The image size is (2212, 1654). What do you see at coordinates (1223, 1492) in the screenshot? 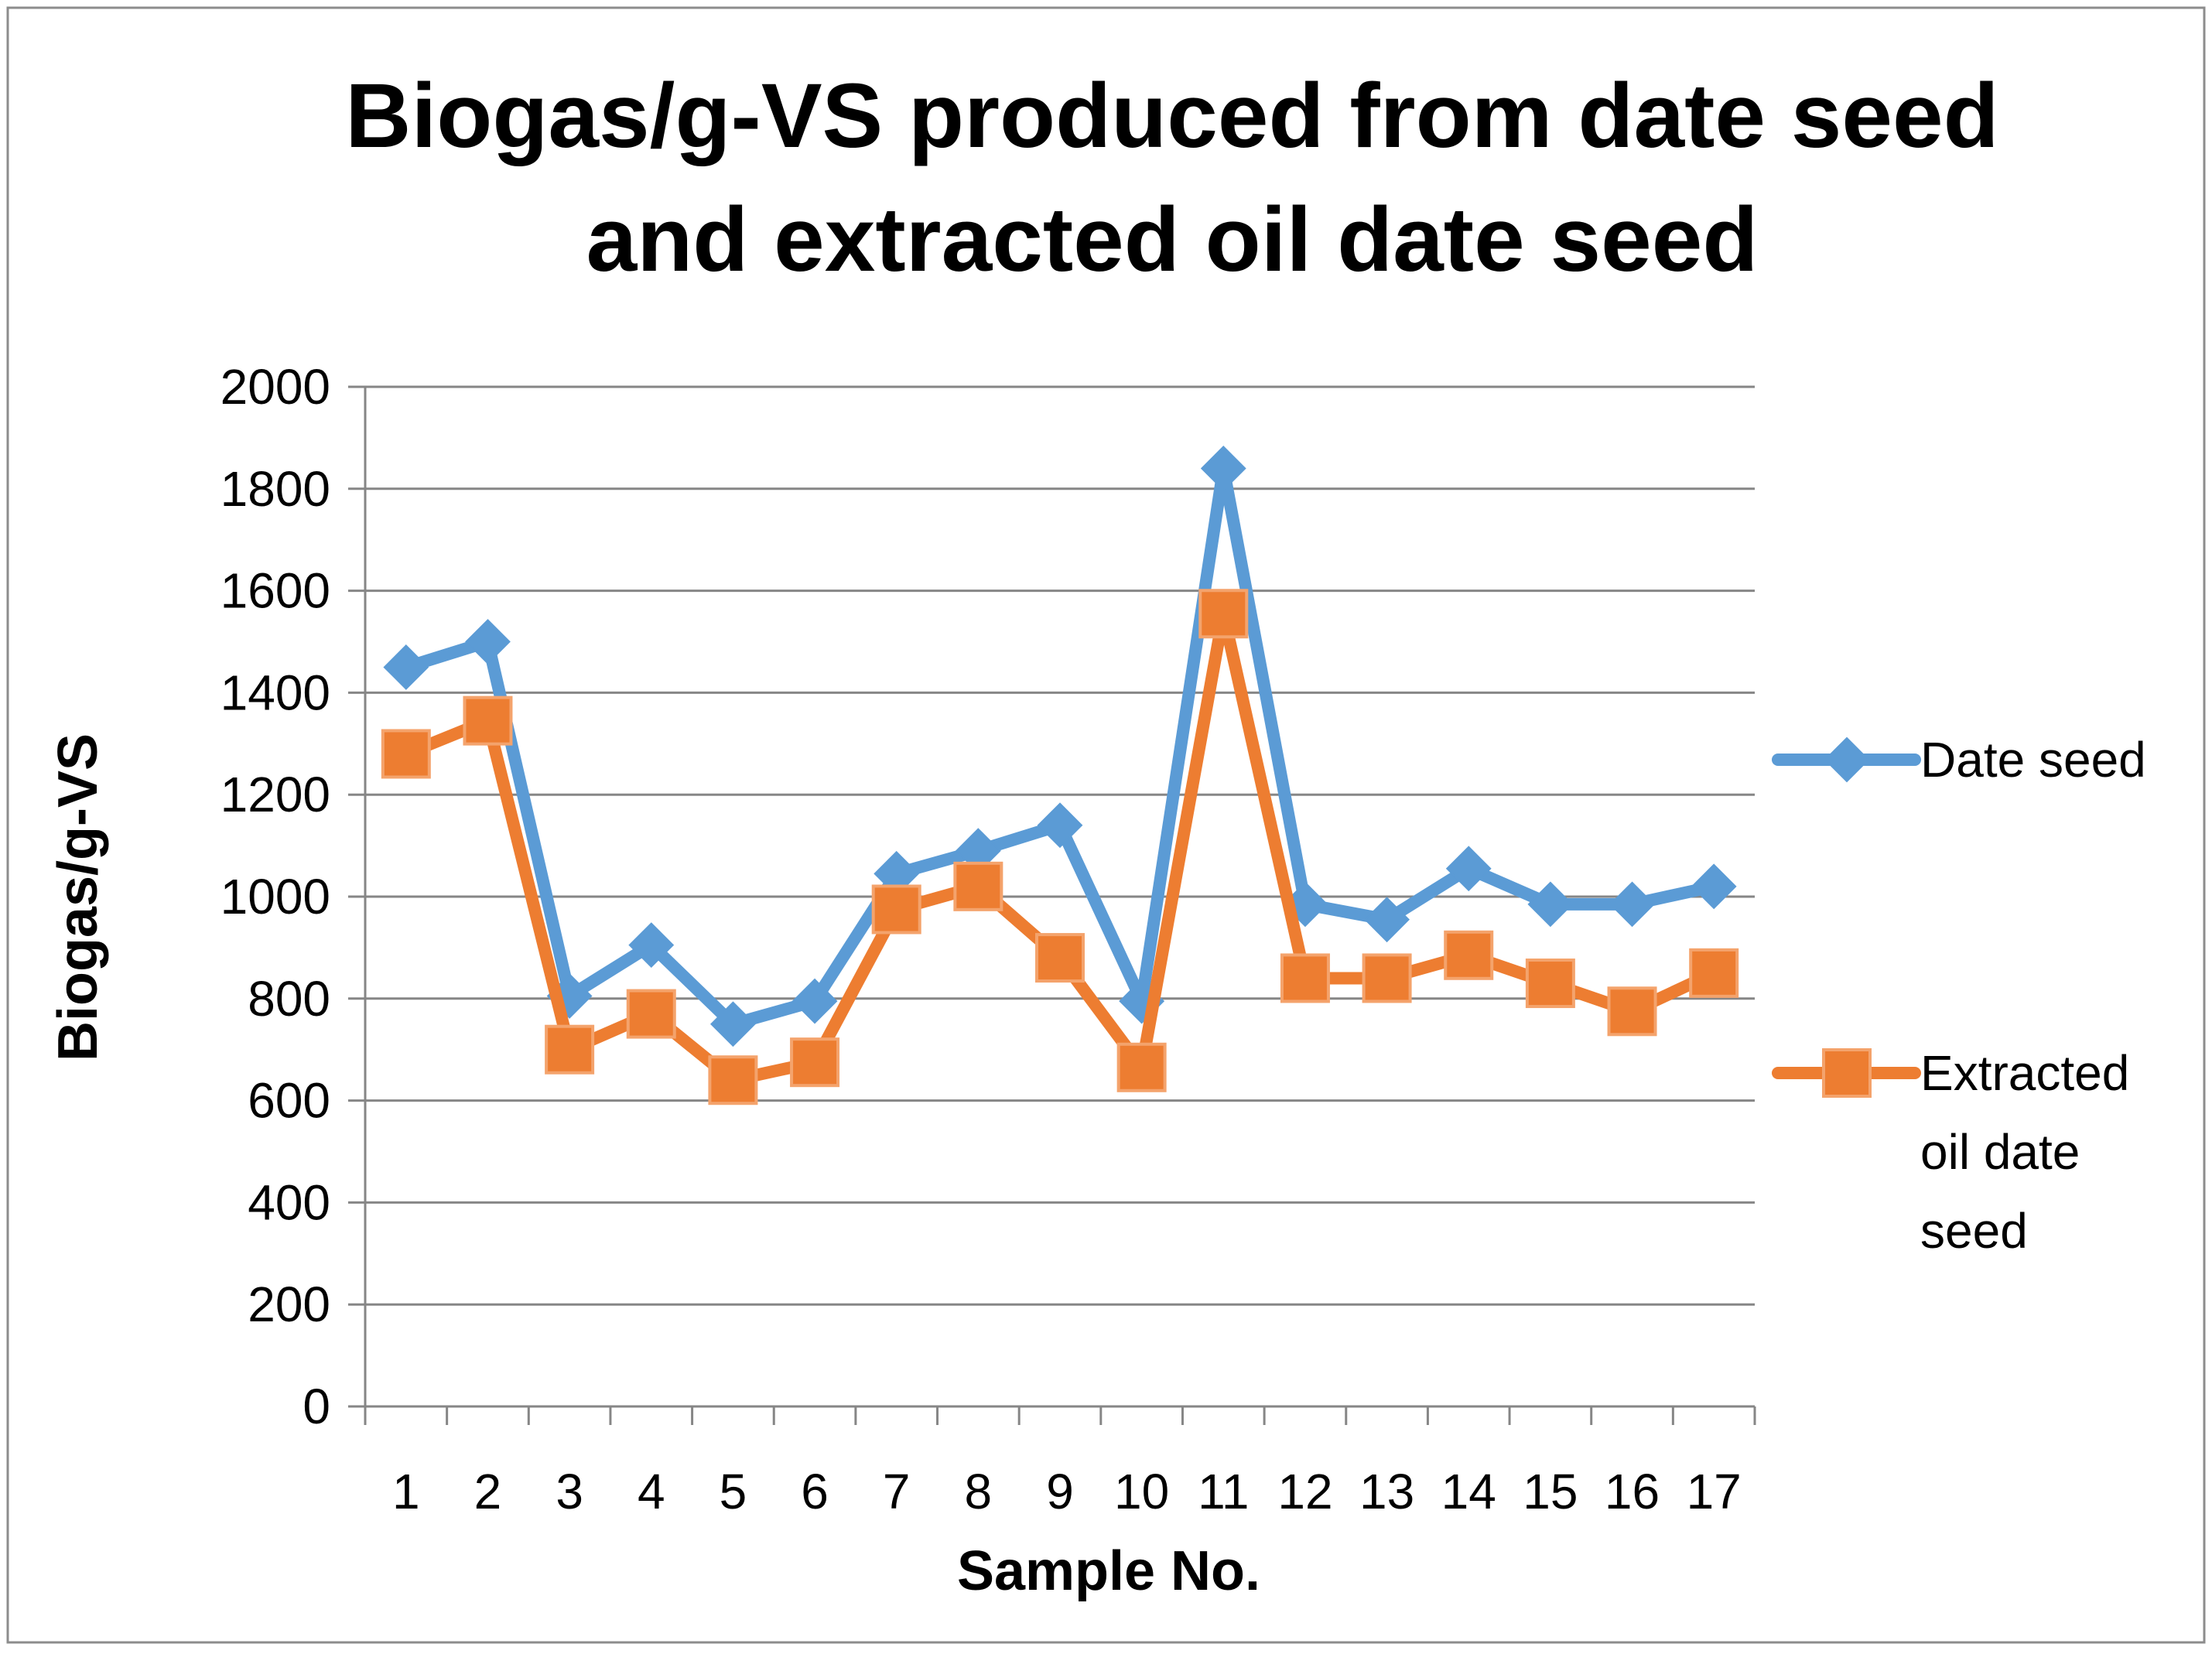
I see `x-tick-label: 11` at bounding box center [1223, 1492].